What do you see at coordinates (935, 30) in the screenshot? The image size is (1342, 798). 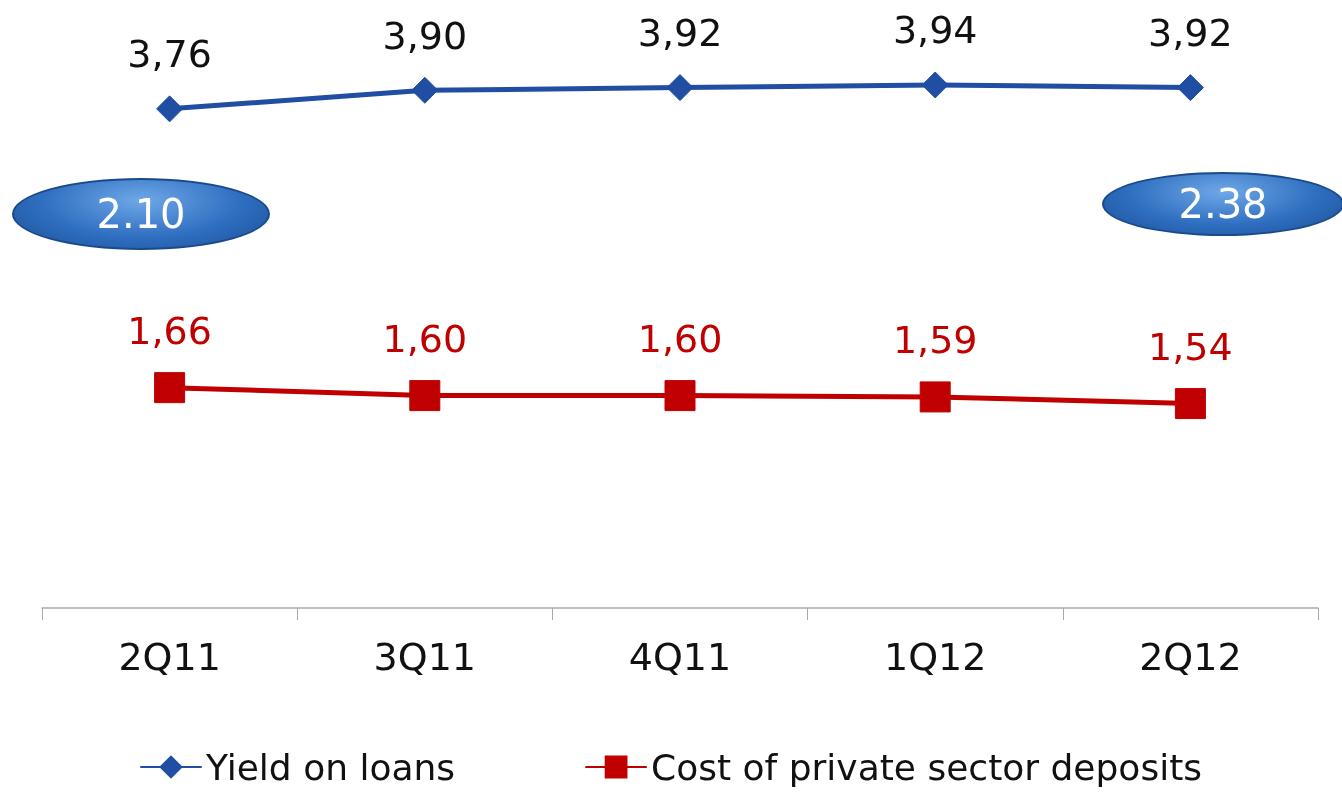 I see `data-label: 3,94` at bounding box center [935, 30].